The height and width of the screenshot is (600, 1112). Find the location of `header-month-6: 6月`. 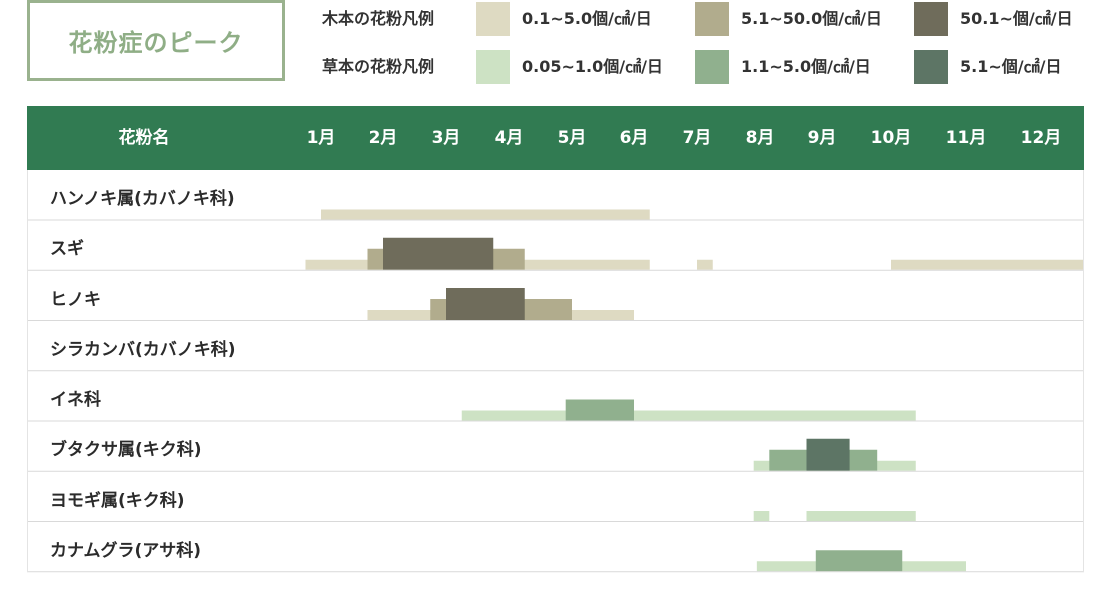

header-month-6: 6月 is located at coordinates (634, 138).